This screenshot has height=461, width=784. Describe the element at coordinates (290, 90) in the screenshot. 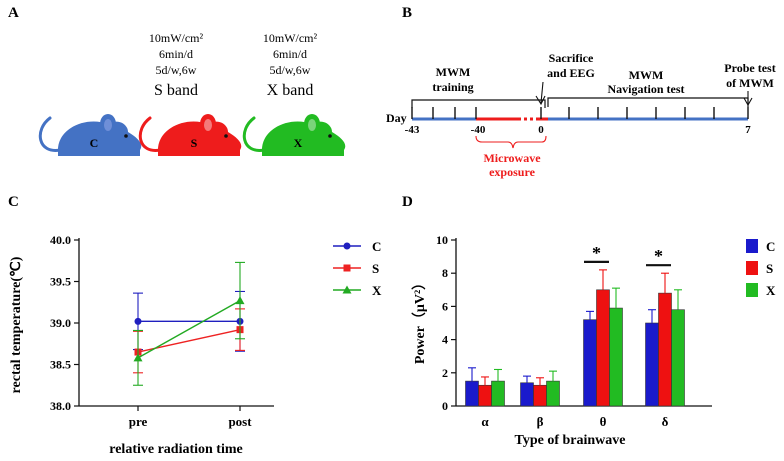

I see `x-band-label: X band` at that location.